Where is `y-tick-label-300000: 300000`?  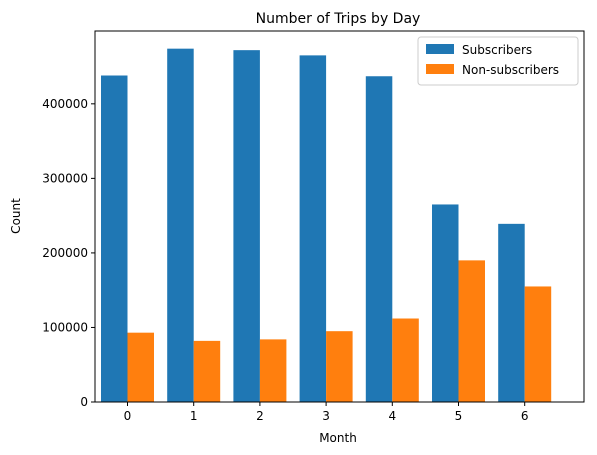
y-tick-label-300000: 300000 is located at coordinates (65, 178).